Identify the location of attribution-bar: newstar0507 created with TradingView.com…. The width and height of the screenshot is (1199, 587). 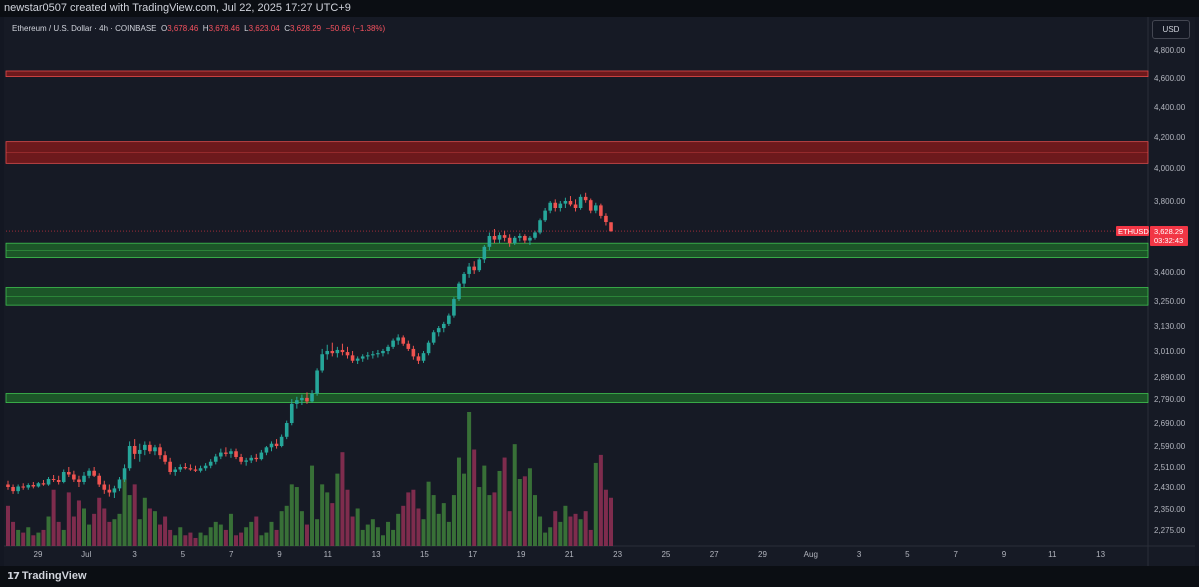
(599, 8).